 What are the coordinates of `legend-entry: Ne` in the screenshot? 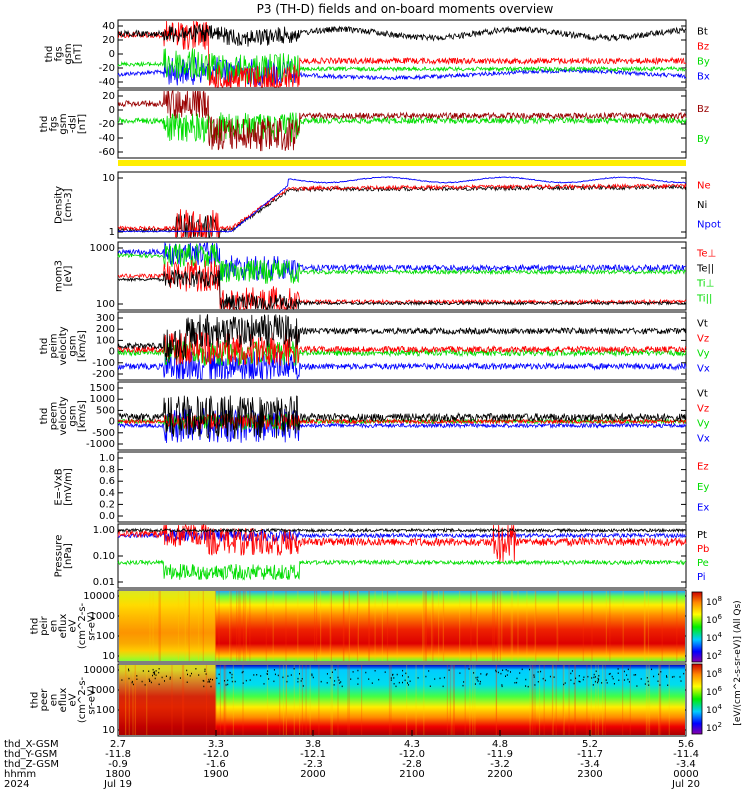 It's located at (704, 186).